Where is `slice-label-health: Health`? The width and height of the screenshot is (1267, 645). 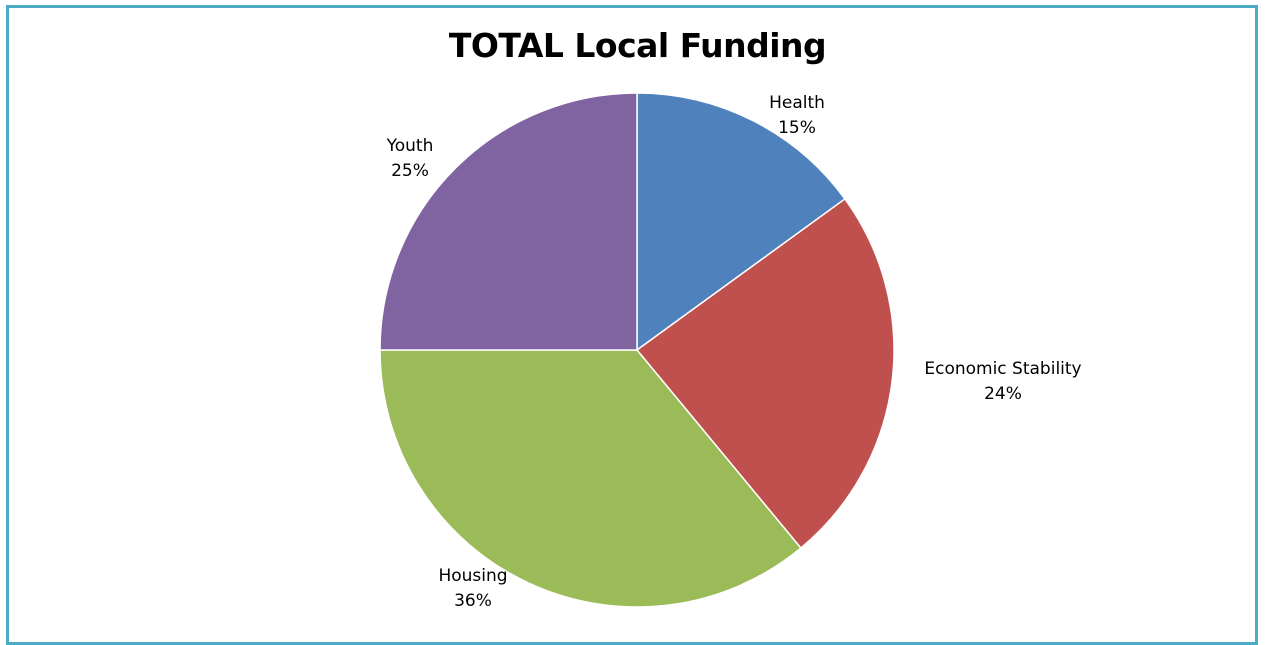
slice-label-health: Health is located at coordinates (797, 103).